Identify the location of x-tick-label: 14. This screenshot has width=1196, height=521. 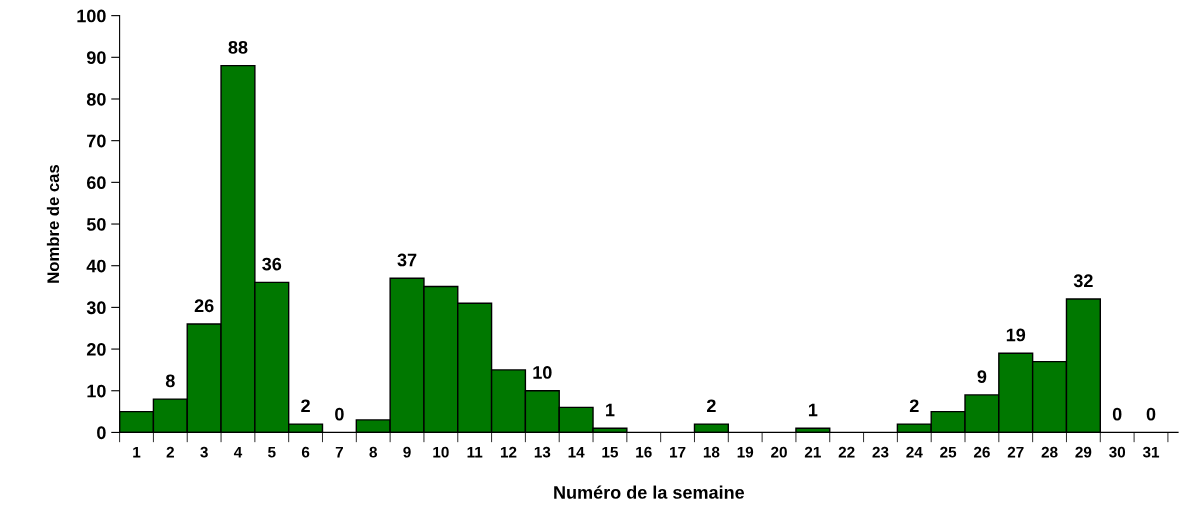
(576, 452).